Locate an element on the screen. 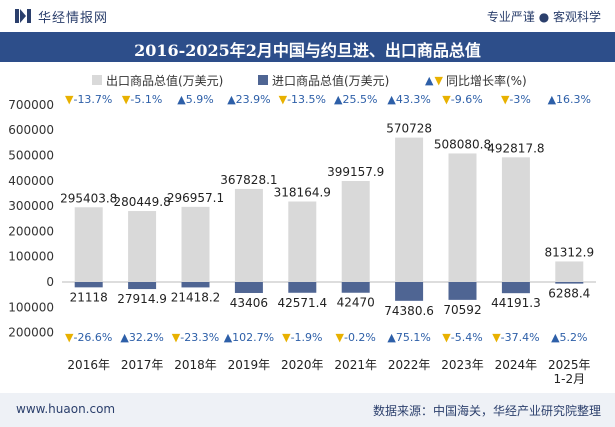  export-value-label: 296957.1 is located at coordinates (195, 198).